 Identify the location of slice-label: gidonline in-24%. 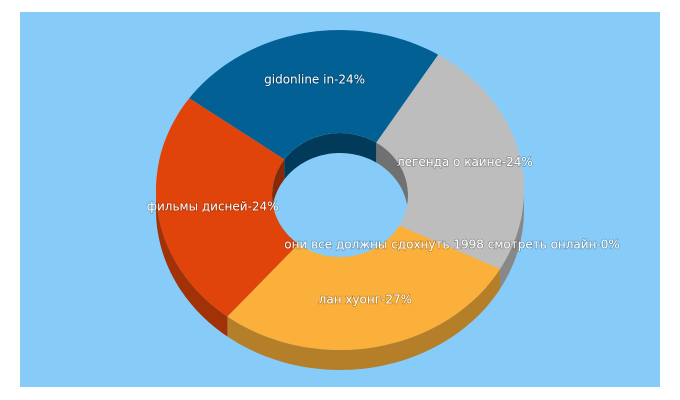
(314, 80).